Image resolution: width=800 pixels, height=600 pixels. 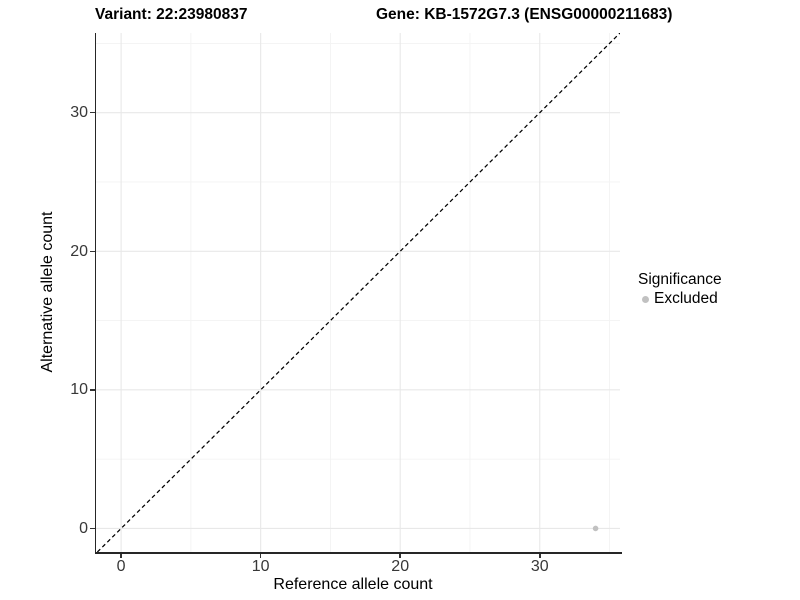 What do you see at coordinates (686, 298) in the screenshot?
I see `legend-entry-label: Excluded` at bounding box center [686, 298].